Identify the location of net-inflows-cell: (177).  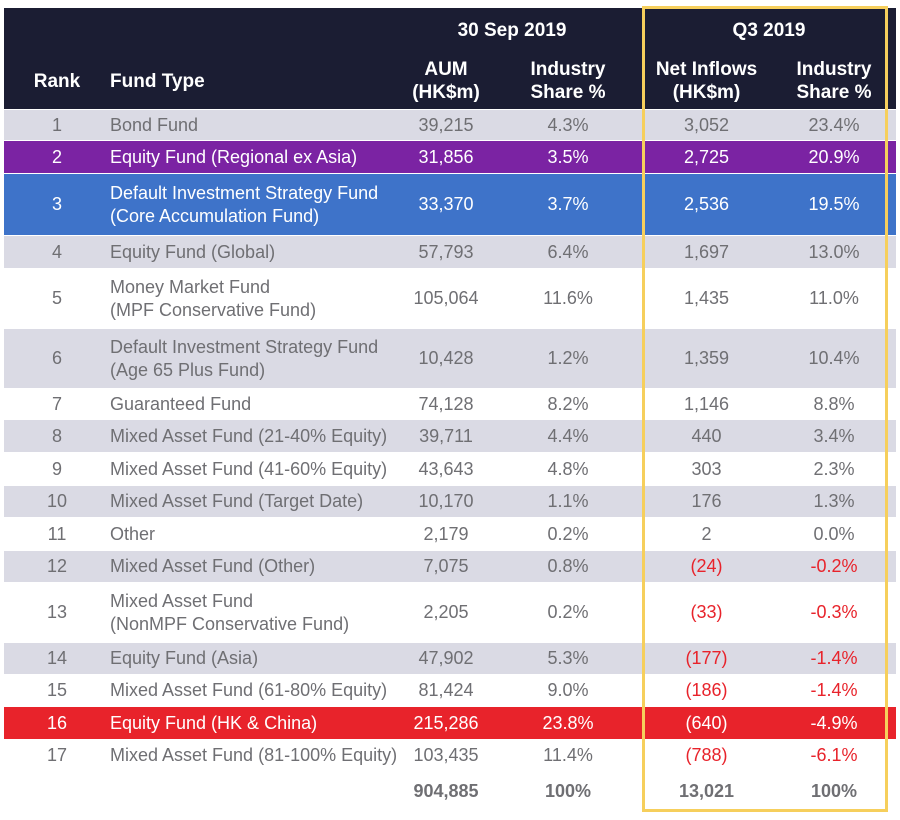
(706, 658).